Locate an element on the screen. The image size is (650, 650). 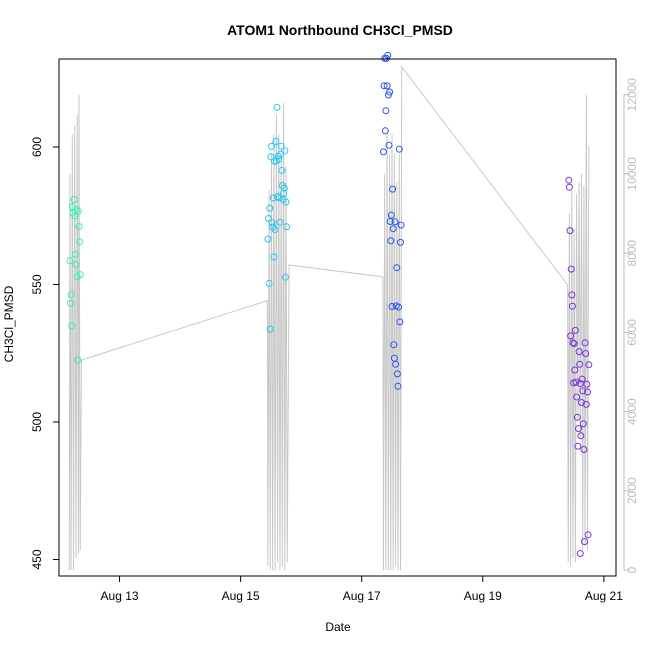
chart-title: ATOM1 Northbound CH3Cl_PMSD is located at coordinates (340, 30).